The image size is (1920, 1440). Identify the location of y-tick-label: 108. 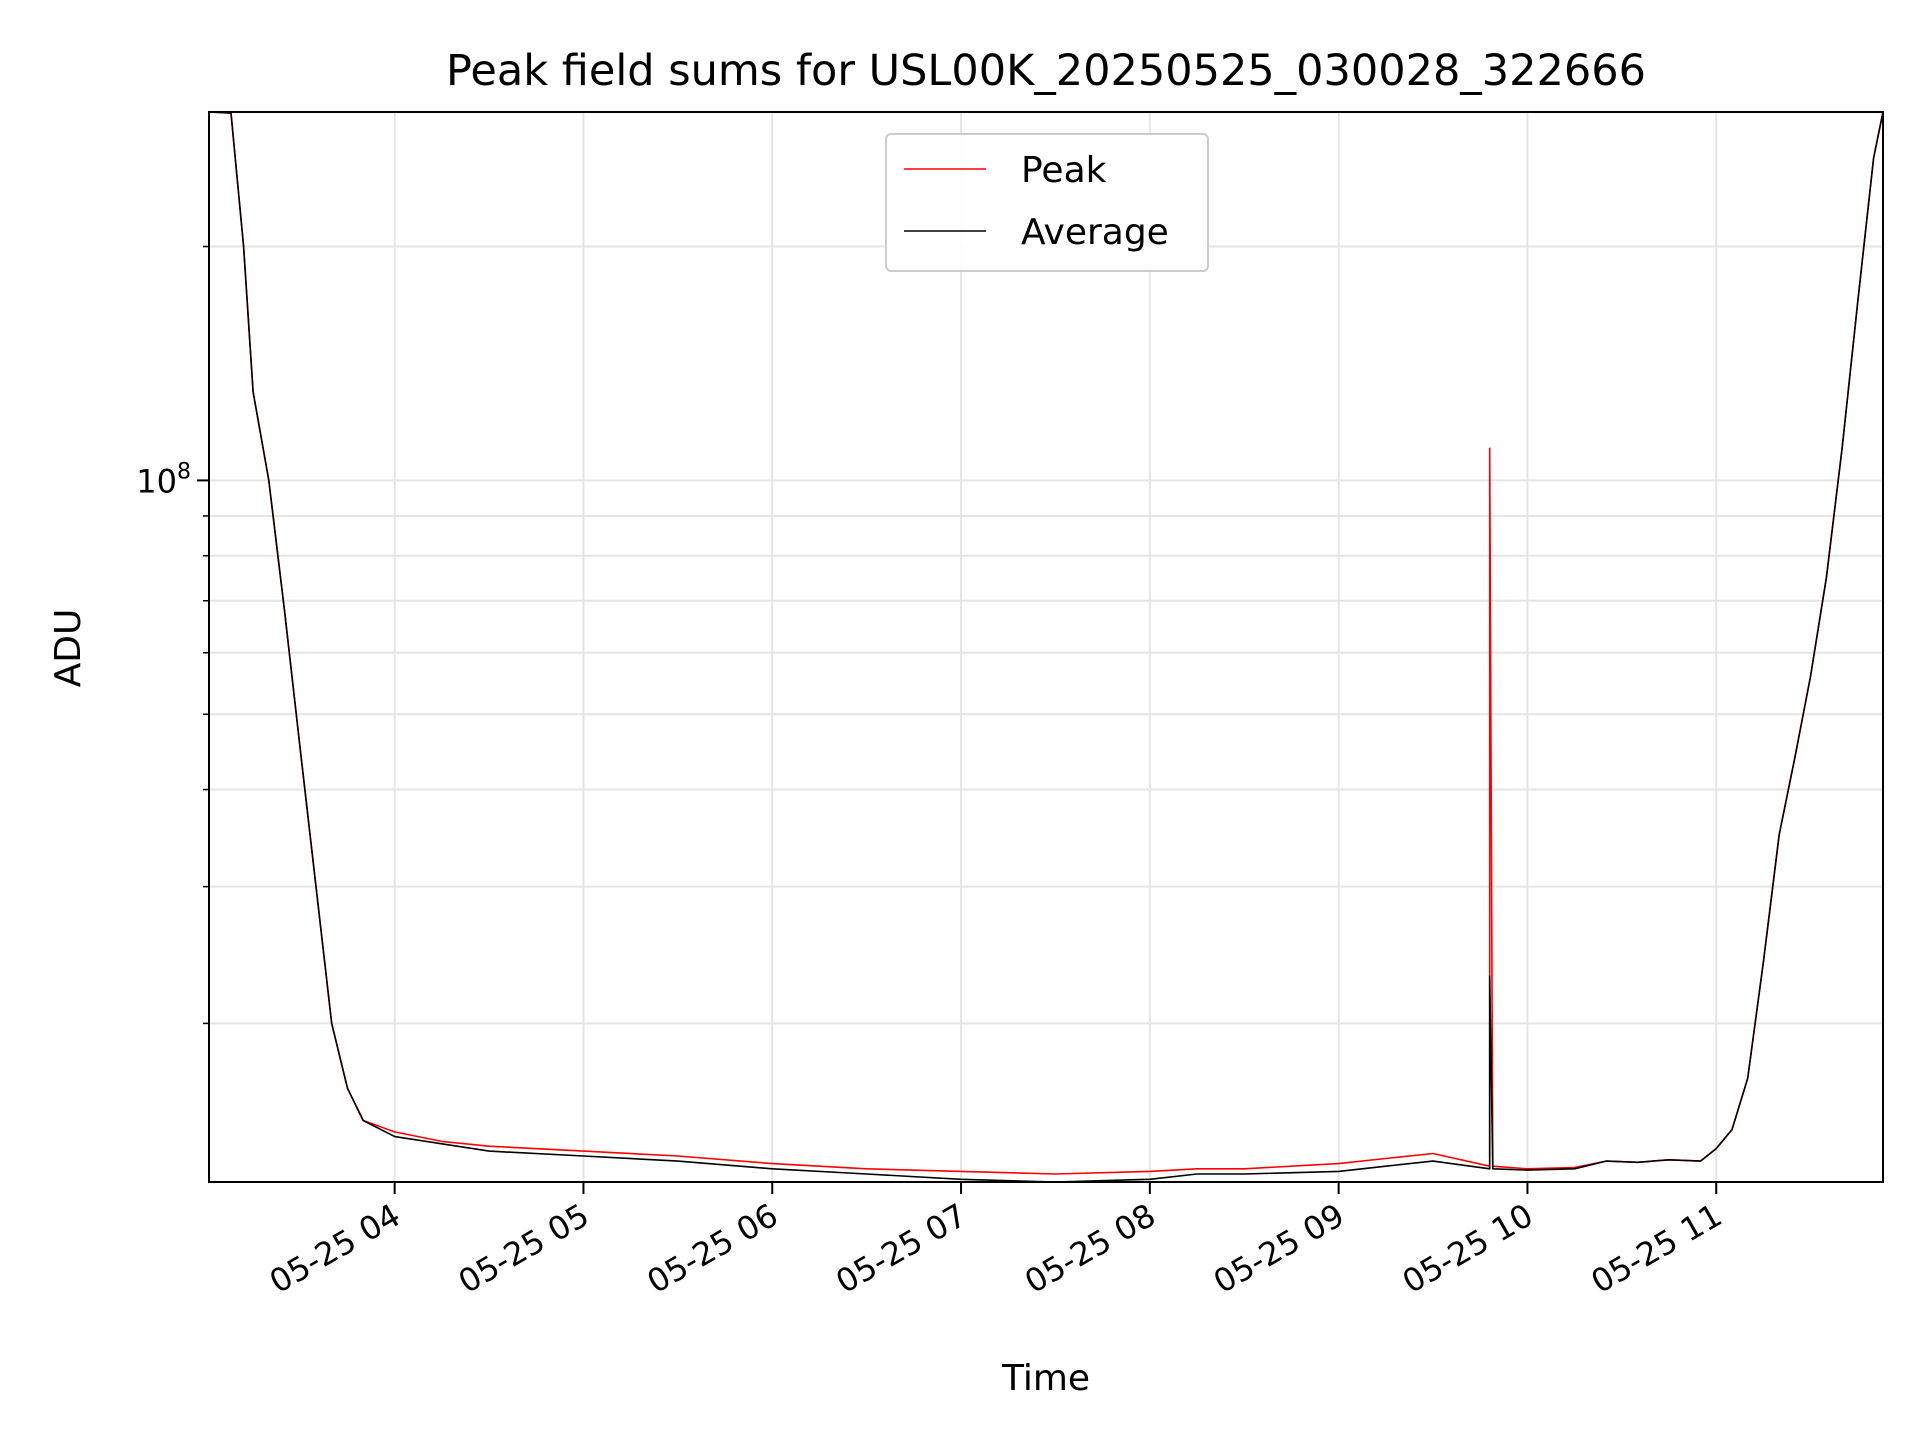
(163, 479).